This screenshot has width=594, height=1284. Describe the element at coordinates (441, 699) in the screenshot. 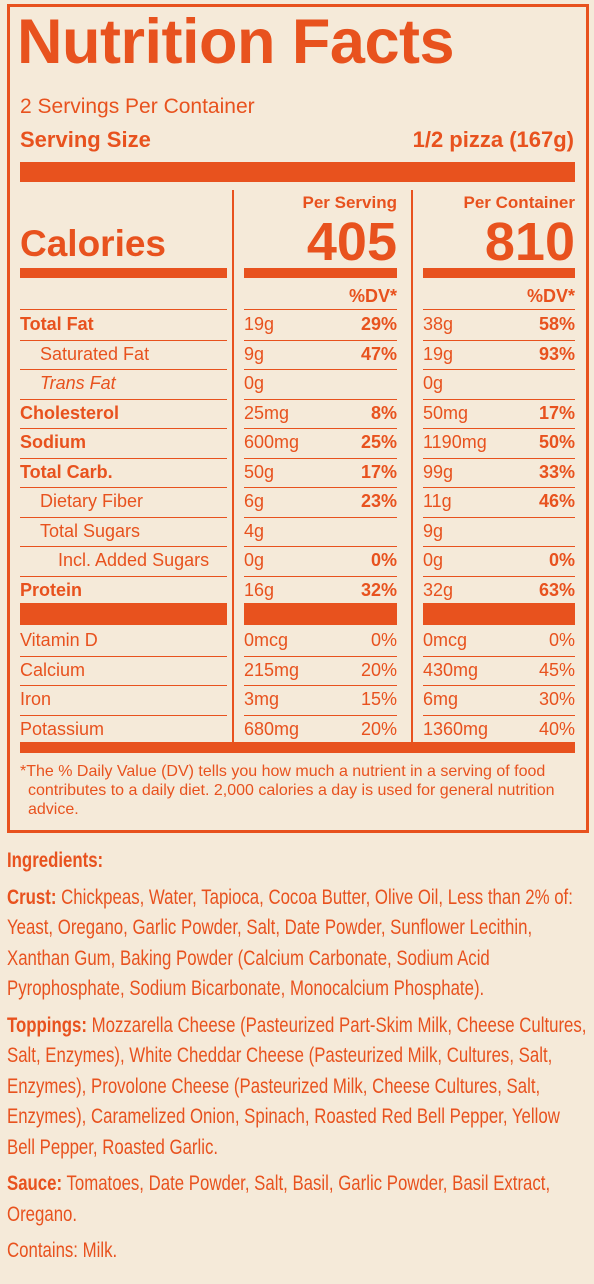

I see `amount: 6mg` at that location.